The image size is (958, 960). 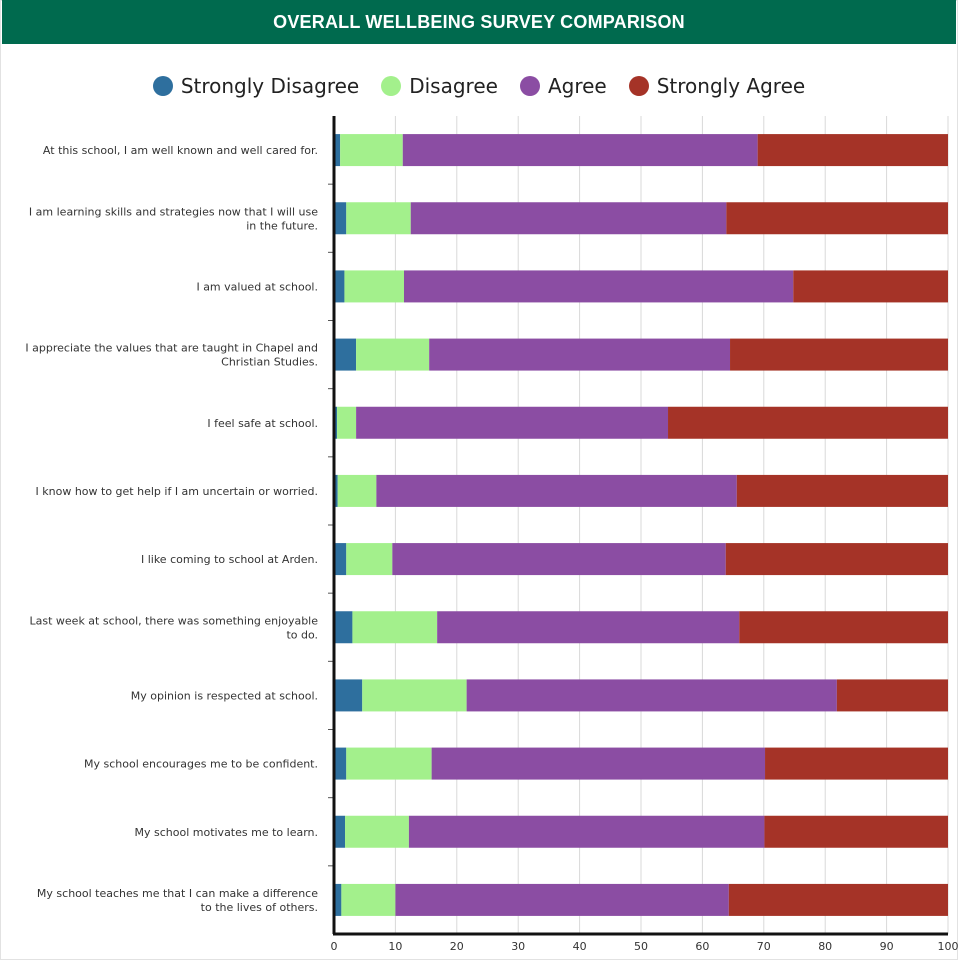 What do you see at coordinates (887, 946) in the screenshot?
I see `x-tick-label: 90` at bounding box center [887, 946].